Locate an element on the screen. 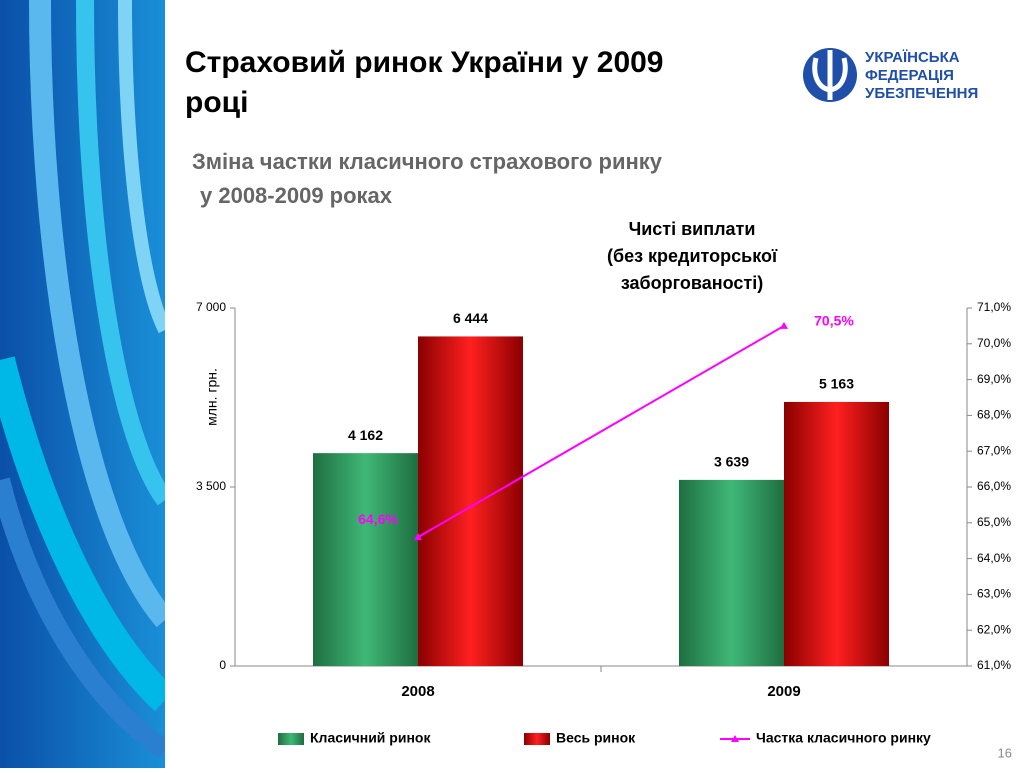  y2-tick-label: 67,0% is located at coordinates (994, 450).